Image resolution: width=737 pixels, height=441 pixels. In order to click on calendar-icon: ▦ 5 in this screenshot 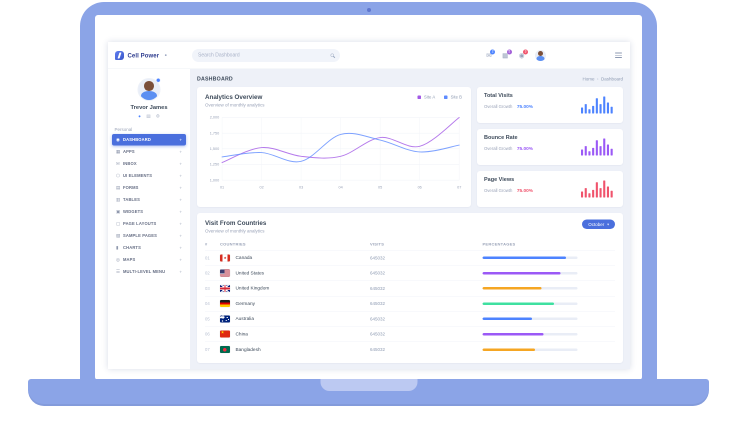, I will do `click(507, 54)`.